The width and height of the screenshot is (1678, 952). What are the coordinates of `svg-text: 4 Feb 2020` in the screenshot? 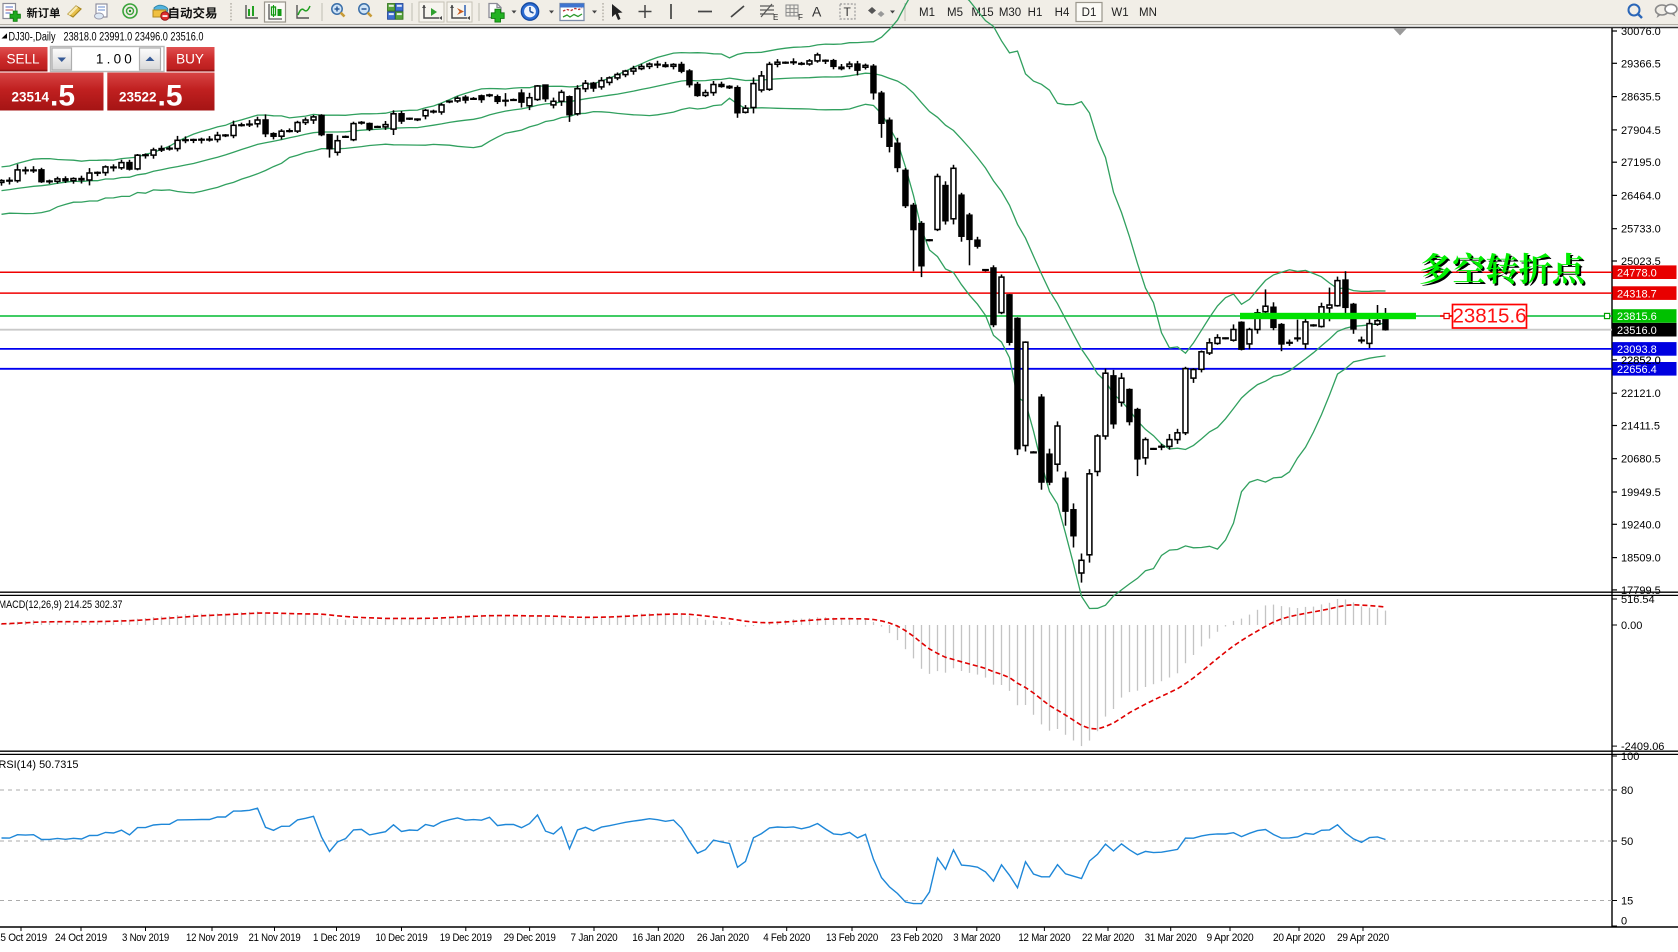 It's located at (786, 938).